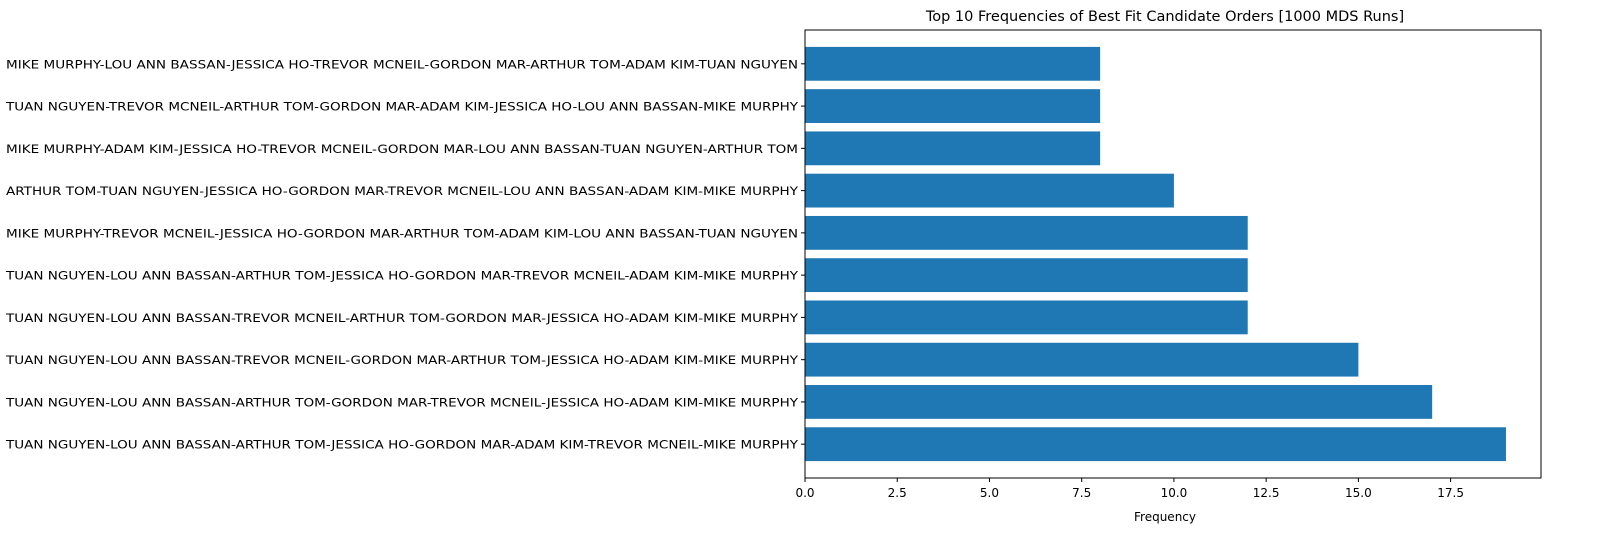  What do you see at coordinates (989, 493) in the screenshot?
I see `x-tick-label: 5.0` at bounding box center [989, 493].